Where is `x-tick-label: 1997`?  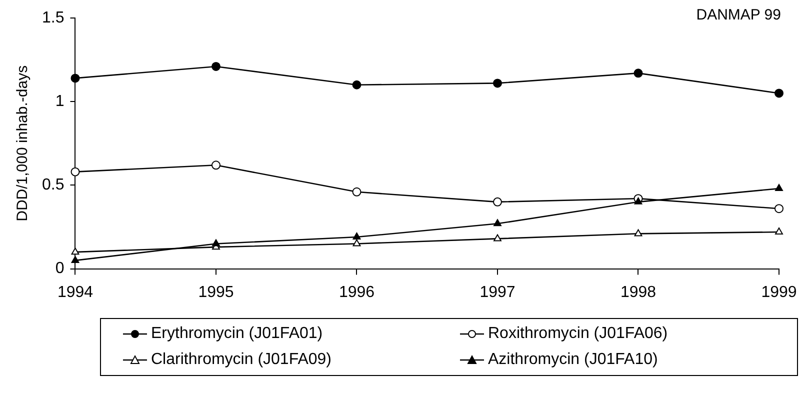
x-tick-label: 1997 is located at coordinates (498, 292).